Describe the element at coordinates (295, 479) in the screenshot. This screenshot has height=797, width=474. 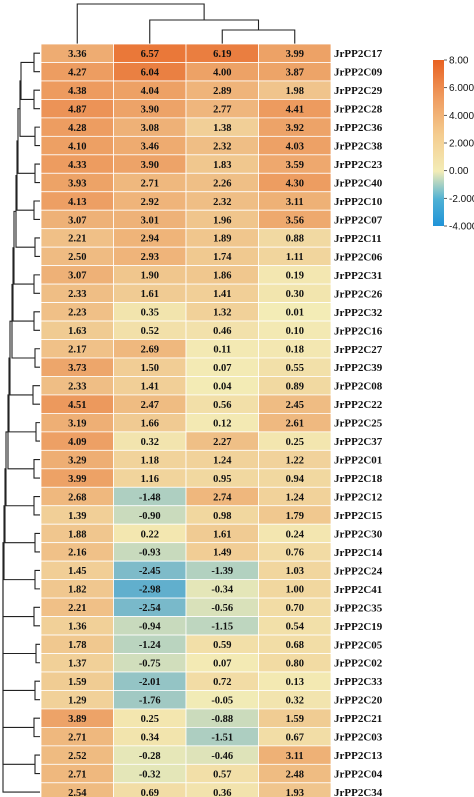
I see `cell-value-label: 0.94` at that location.